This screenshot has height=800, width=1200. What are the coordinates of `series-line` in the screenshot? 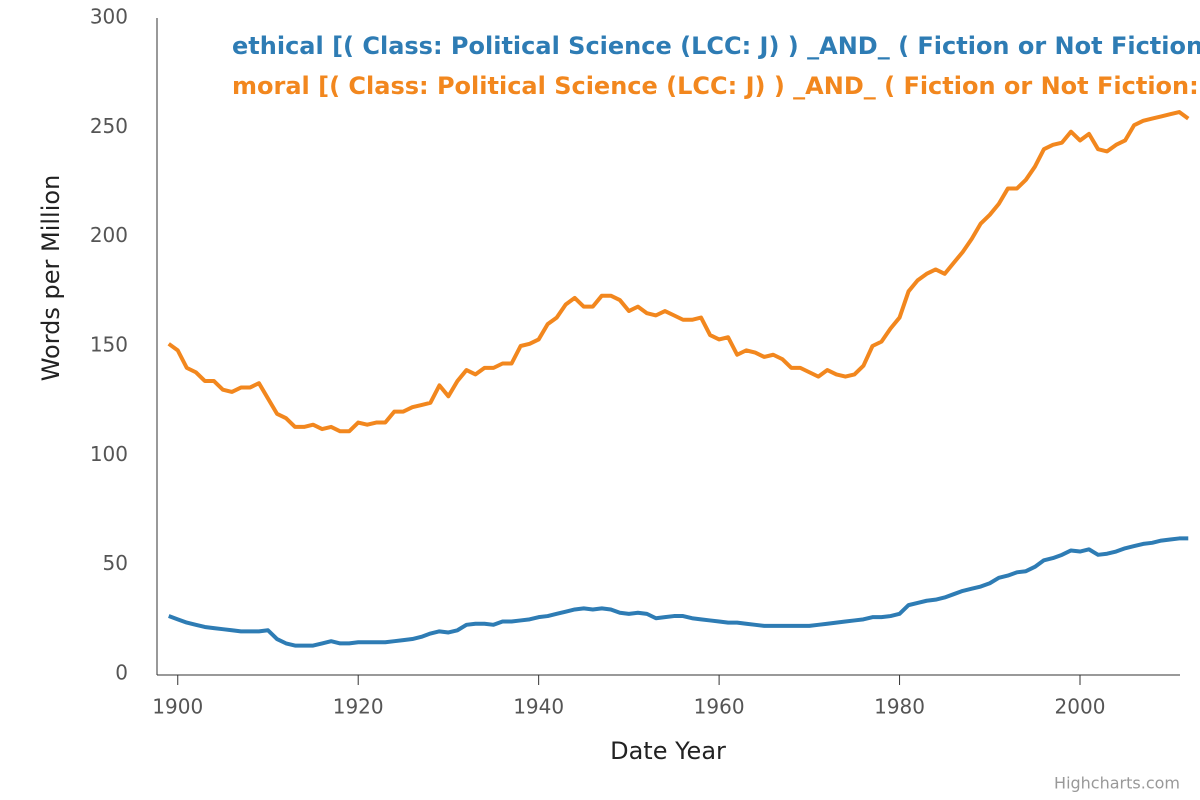 It's located at (678, 592).